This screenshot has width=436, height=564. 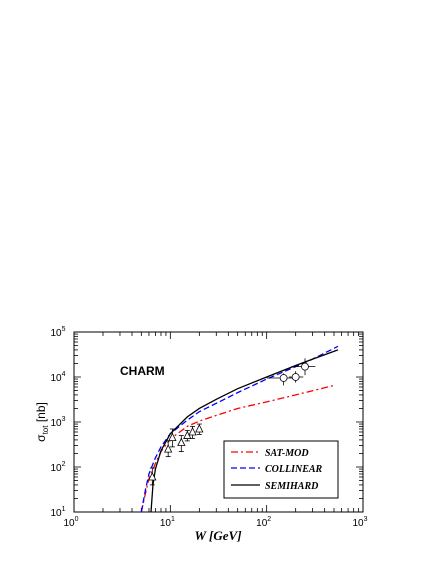 What do you see at coordinates (41, 413) in the screenshot?
I see `y-axis-label-unit: [nb]` at bounding box center [41, 413].